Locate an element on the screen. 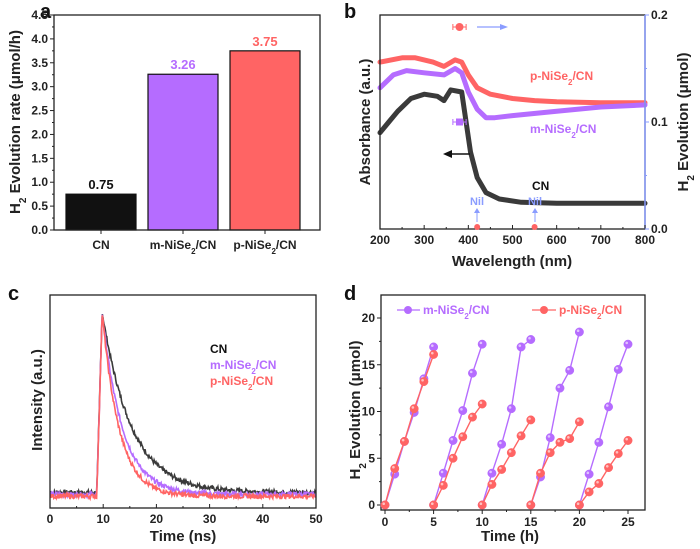 Image resolution: width=700 pixels, height=549 pixels. decay-curve-p-nise2-cn is located at coordinates (182, 408).